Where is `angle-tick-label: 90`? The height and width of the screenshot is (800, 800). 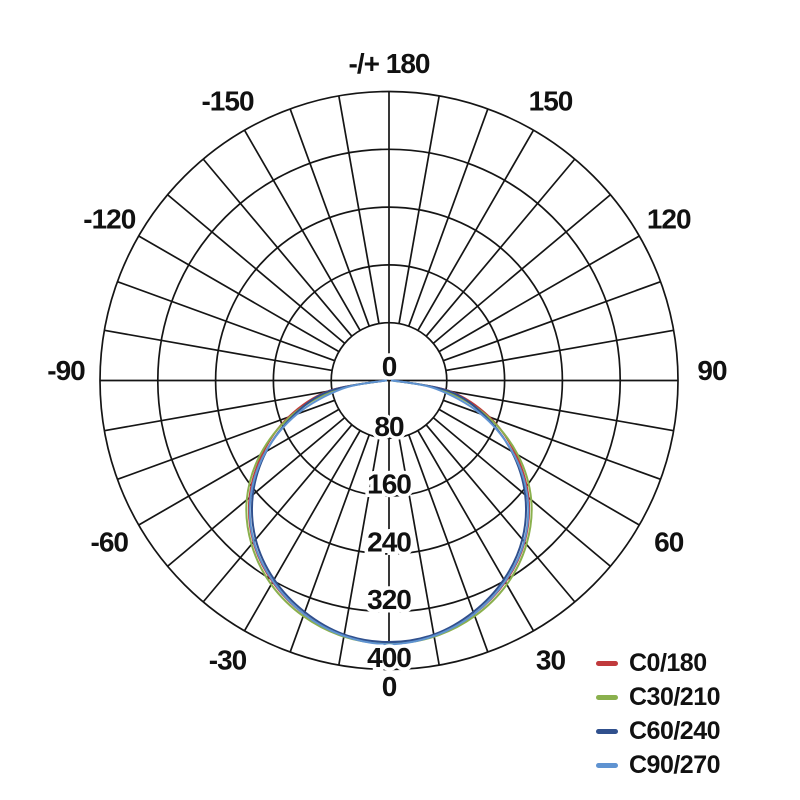
angle-tick-label: 90 is located at coordinates (712, 370).